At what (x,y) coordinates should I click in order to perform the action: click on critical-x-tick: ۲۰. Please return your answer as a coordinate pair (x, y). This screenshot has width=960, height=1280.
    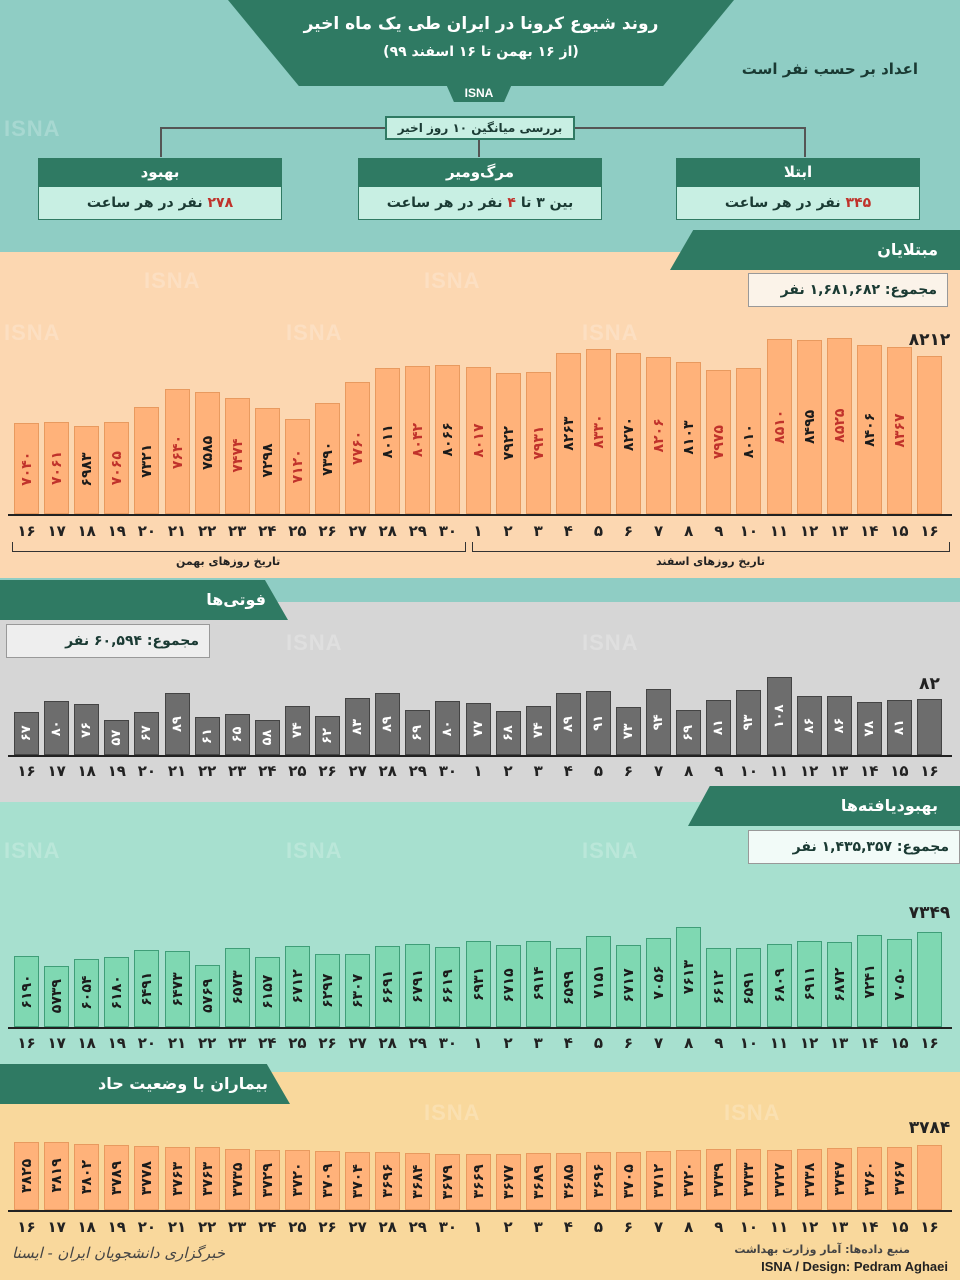
    Looking at the image, I should click on (147, 1227).